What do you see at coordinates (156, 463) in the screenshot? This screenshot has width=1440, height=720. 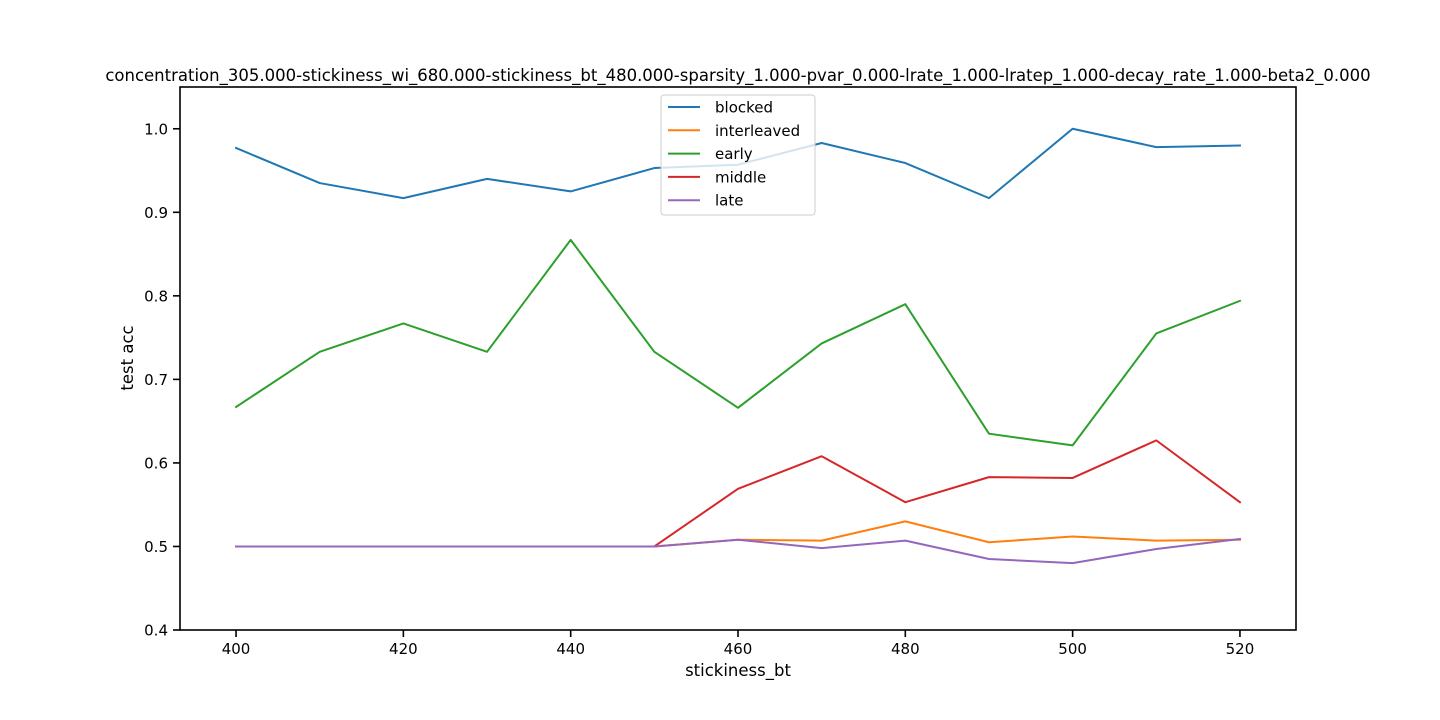 I see `y-tick-label: 0.6` at bounding box center [156, 463].